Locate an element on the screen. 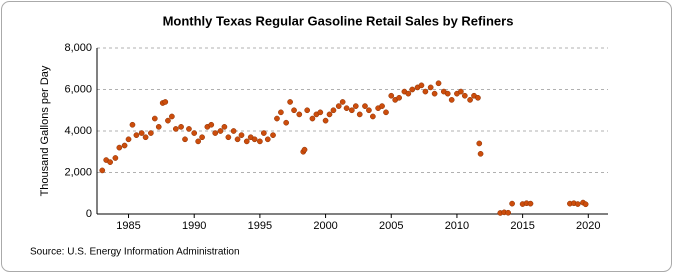 The image size is (675, 280). y-tick-label: 8,000 is located at coordinates (78, 48).